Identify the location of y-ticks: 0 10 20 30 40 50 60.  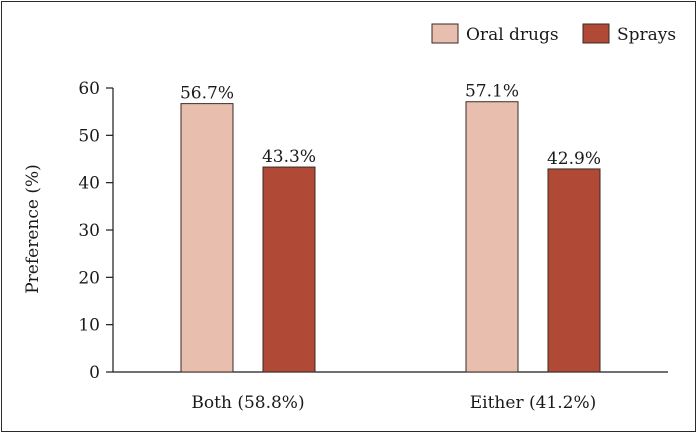
(95, 231).